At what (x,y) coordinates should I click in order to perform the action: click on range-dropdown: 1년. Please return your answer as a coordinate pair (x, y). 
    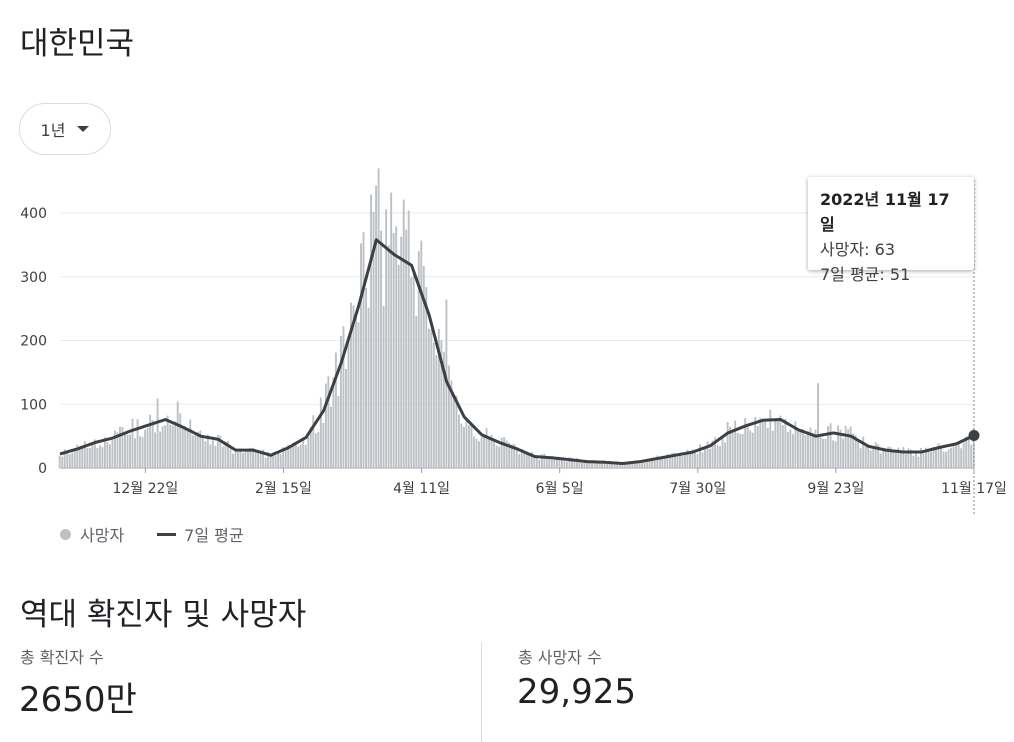
    Looking at the image, I should click on (65, 129).